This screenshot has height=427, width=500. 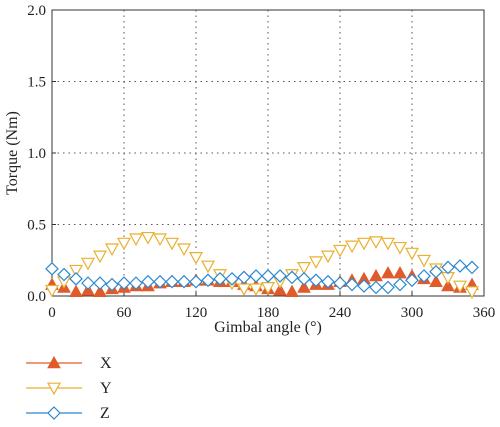 What do you see at coordinates (484, 313) in the screenshot?
I see `x-tick-label: 360` at bounding box center [484, 313].